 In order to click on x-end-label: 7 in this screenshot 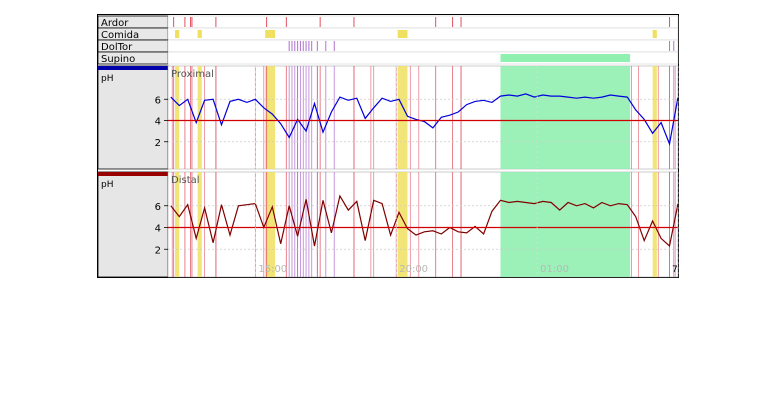, I will do `click(675, 270)`.